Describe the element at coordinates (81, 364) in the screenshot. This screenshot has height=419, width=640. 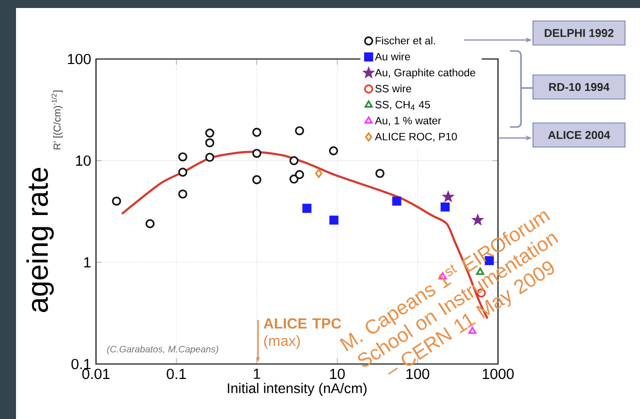
I see `y-tick-label: 0.1` at that location.